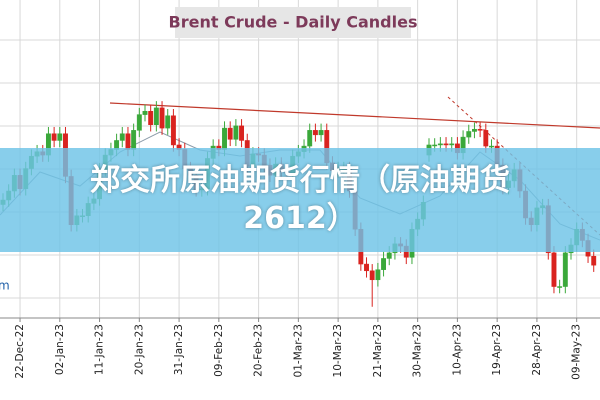 The image size is (600, 400). I want to click on x-tick-label: 20-Jan-23, so click(139, 349).